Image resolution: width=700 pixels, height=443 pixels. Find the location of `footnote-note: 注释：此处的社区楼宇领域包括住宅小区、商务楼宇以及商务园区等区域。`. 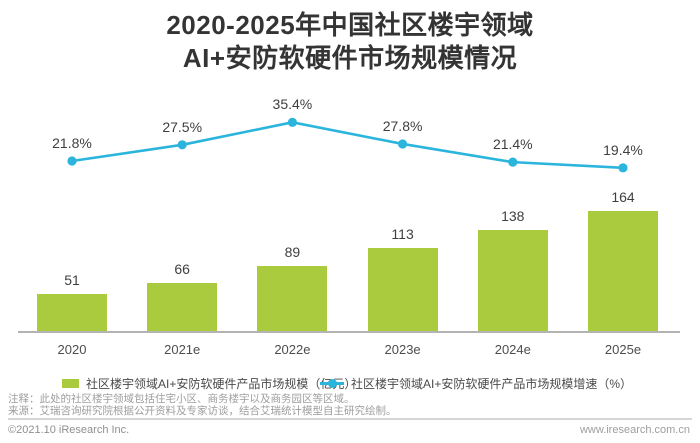

footnote-note: 注释：此处的社区楼宇领域包括住宅小区、商务楼宇以及商务园区等区域。 is located at coordinates (181, 399).